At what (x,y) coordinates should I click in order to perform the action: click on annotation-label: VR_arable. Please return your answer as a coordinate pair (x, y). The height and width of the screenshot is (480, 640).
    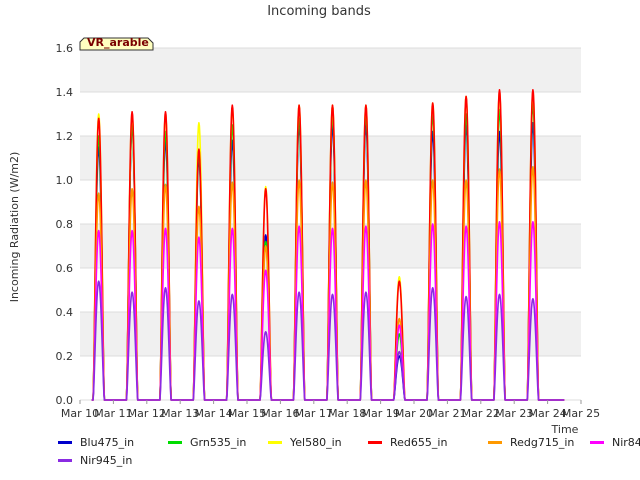
    Looking at the image, I should click on (118, 42).